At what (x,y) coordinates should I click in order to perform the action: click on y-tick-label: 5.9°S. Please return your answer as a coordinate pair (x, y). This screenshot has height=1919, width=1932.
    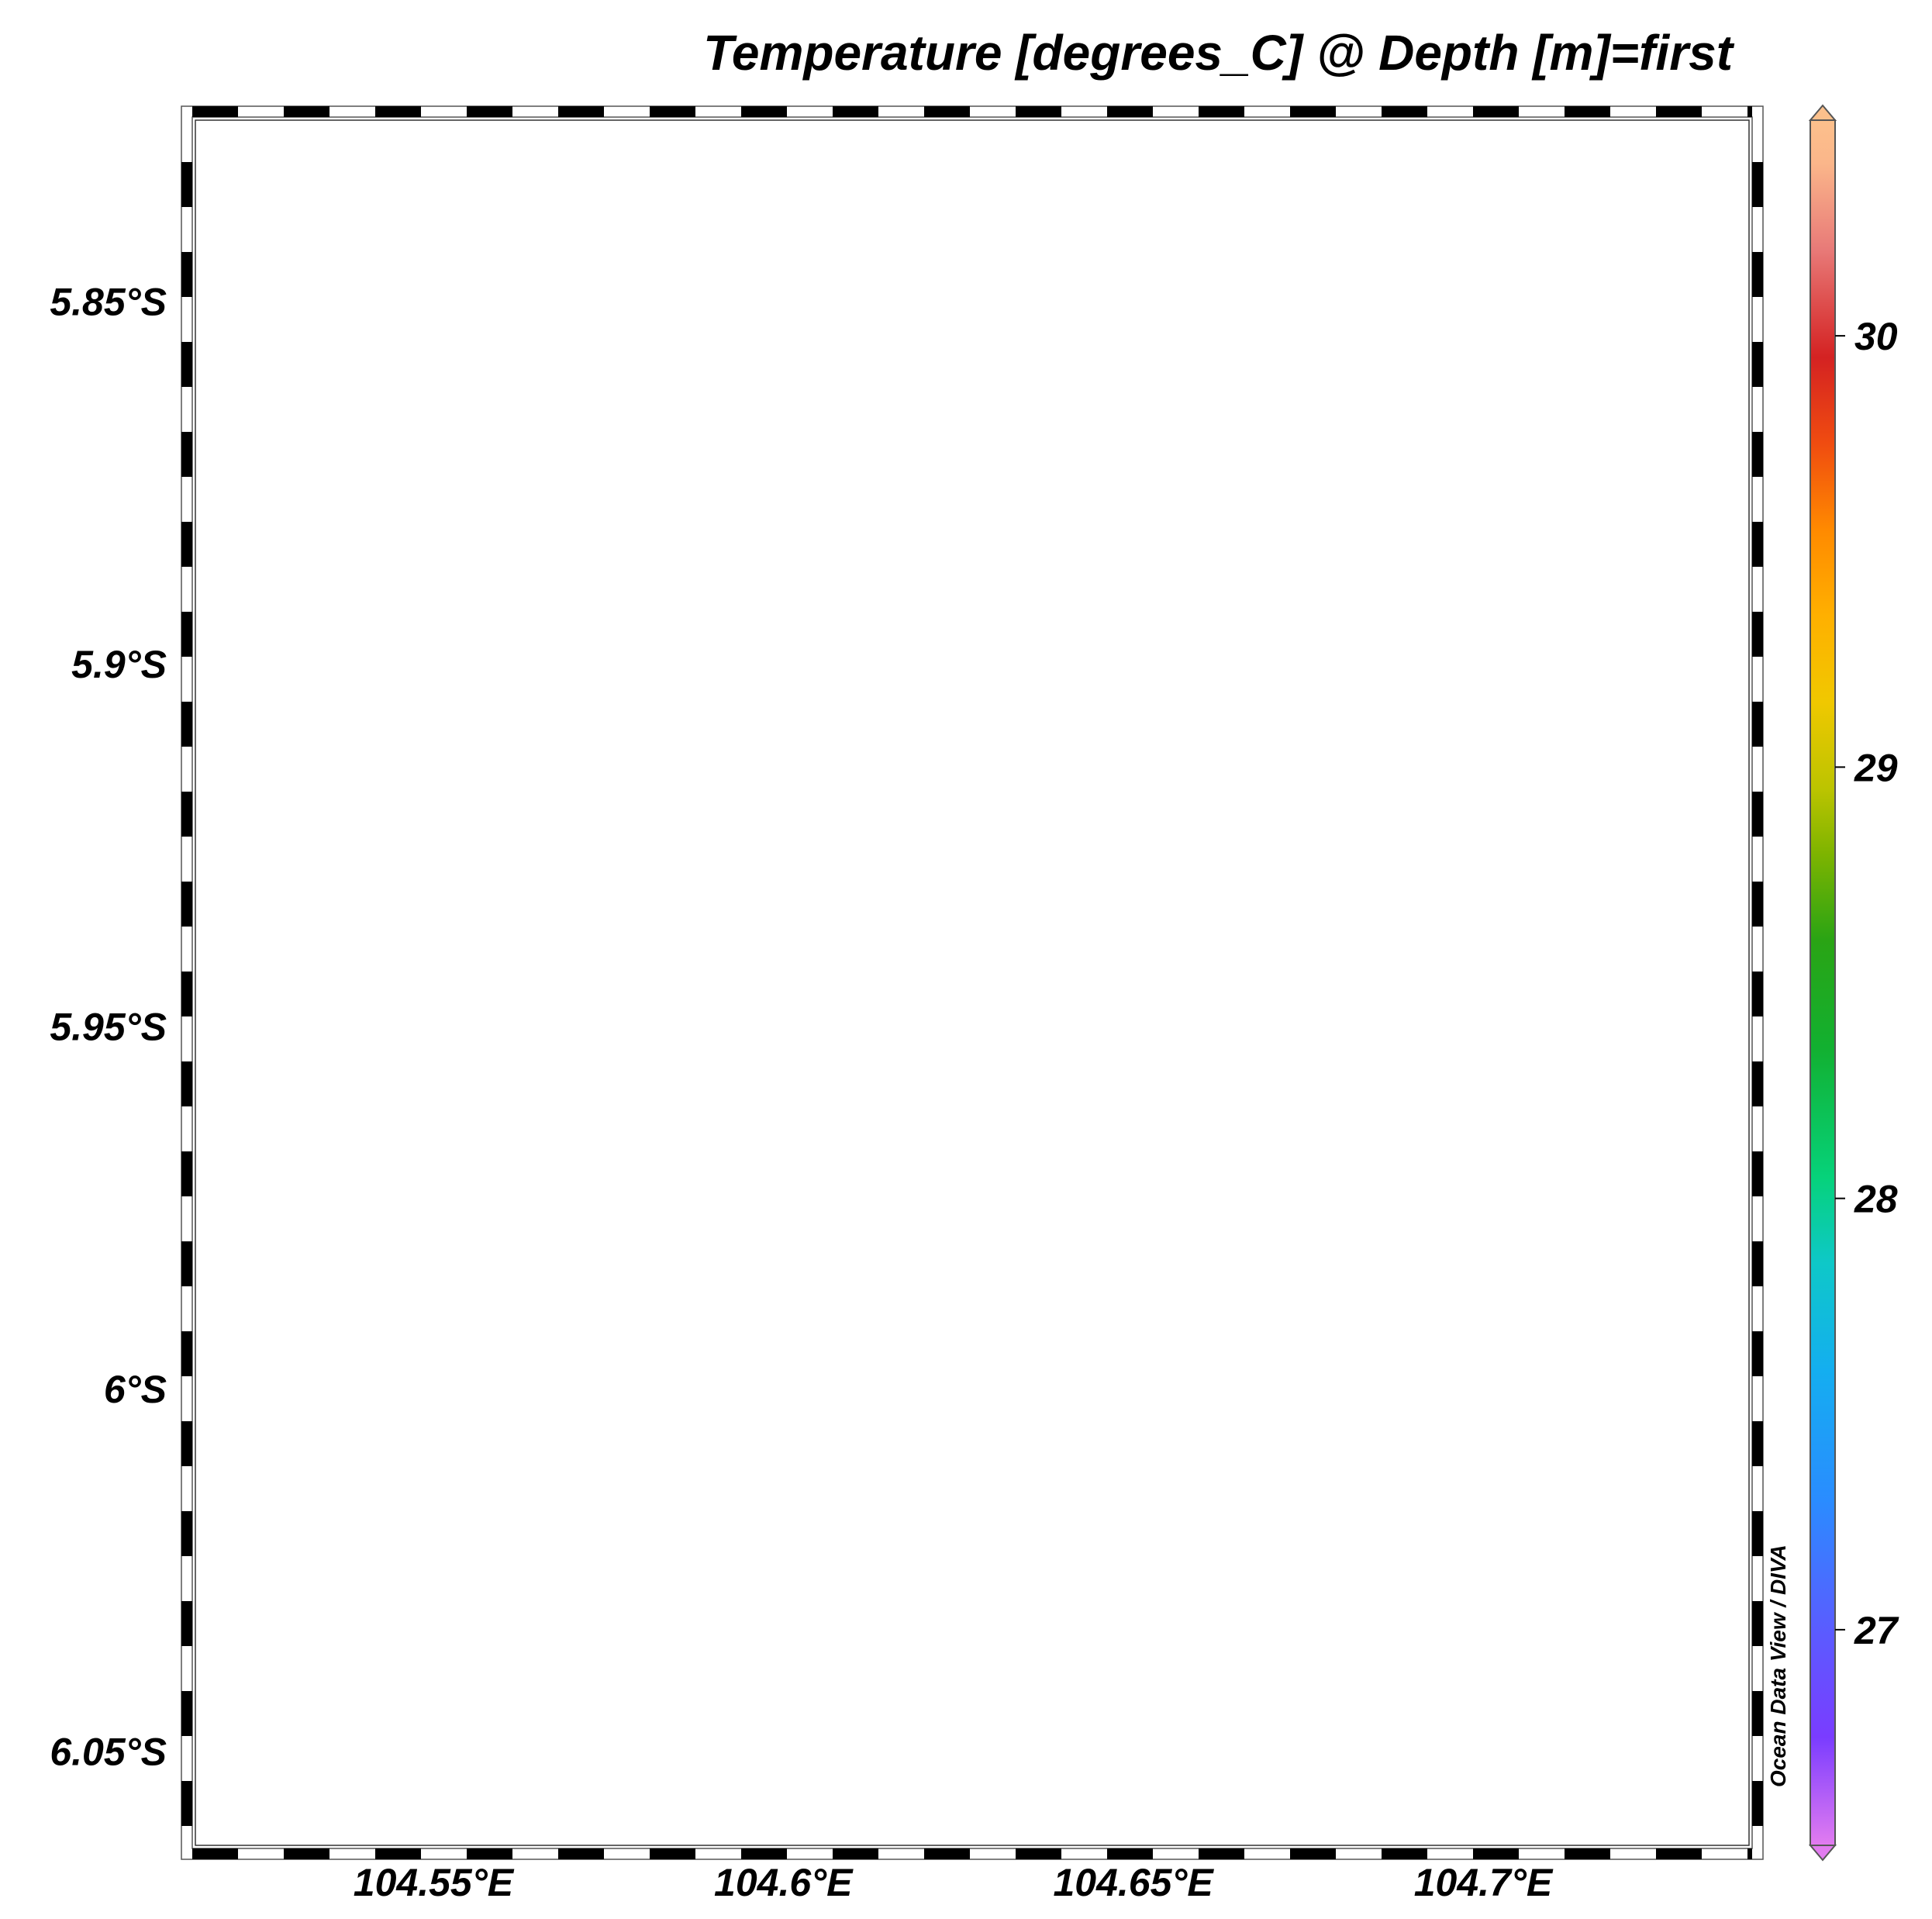
    Looking at the image, I should click on (119, 664).